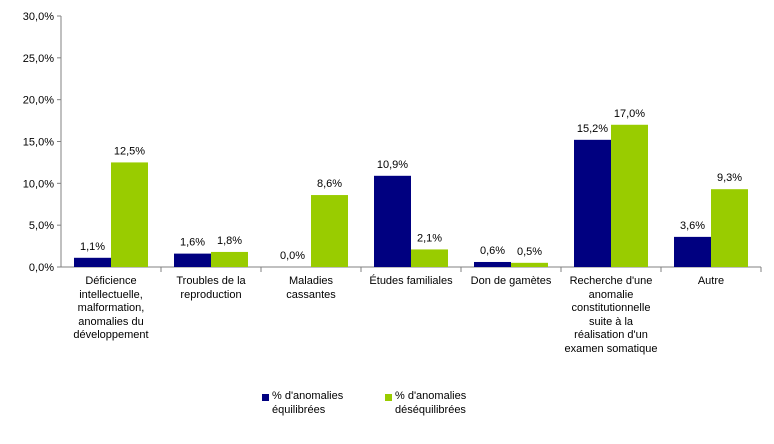 The height and width of the screenshot is (444, 774). Describe the element at coordinates (41, 226) in the screenshot. I see `y-tick-label: 5,0%` at that location.